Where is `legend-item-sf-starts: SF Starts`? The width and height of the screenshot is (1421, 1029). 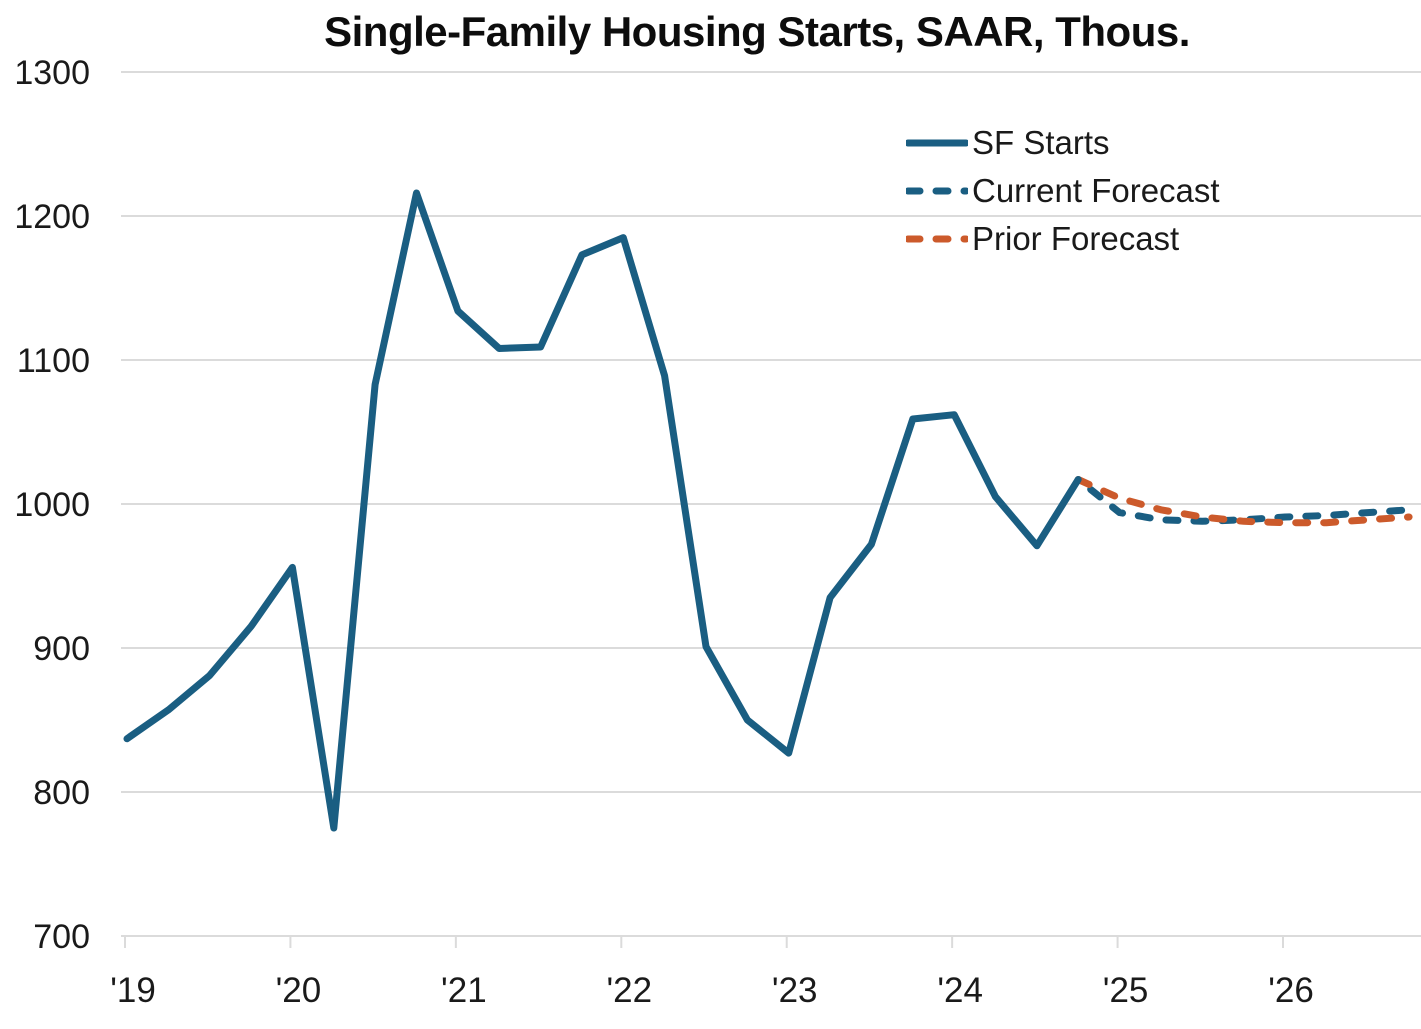 legend-item-sf-starts: SF Starts is located at coordinates (1063, 143).